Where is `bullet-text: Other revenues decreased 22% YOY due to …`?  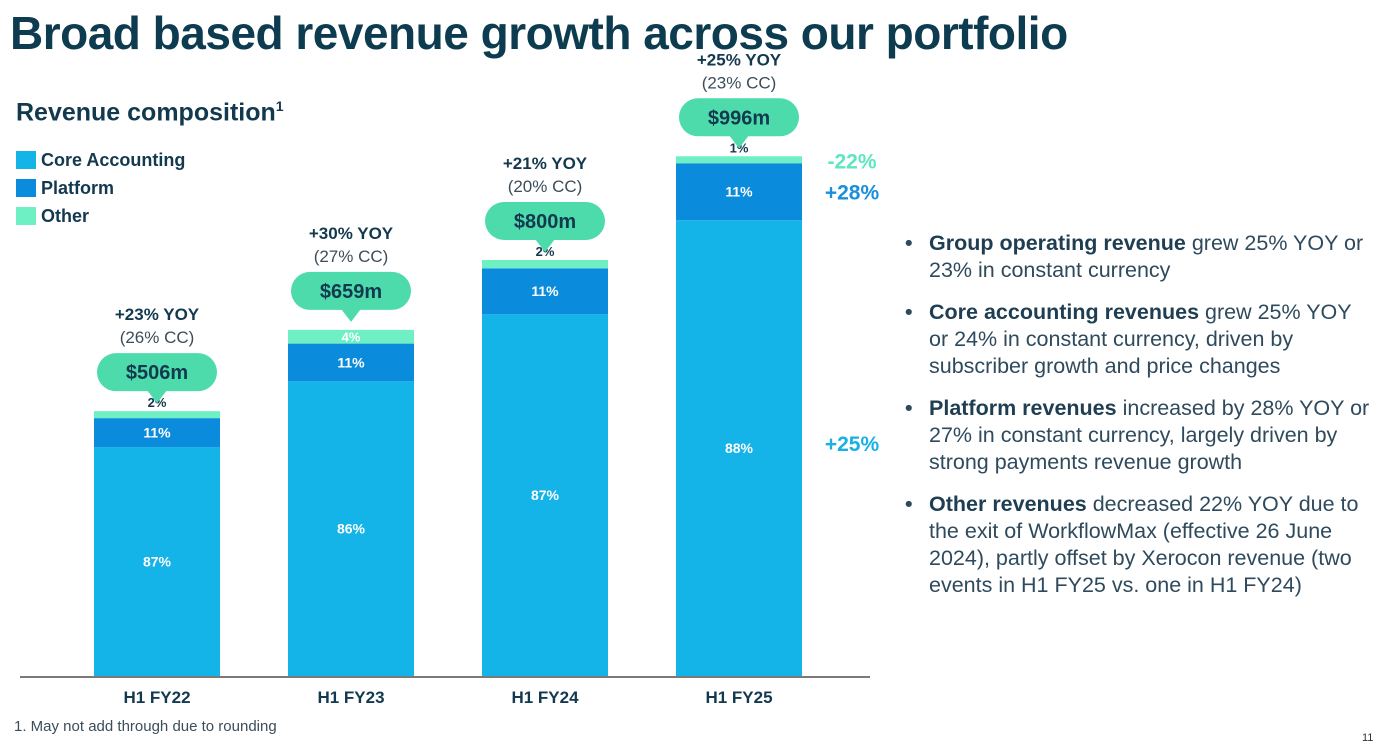 bullet-text: Other revenues decreased 22% YOY due to … is located at coordinates (1152, 545).